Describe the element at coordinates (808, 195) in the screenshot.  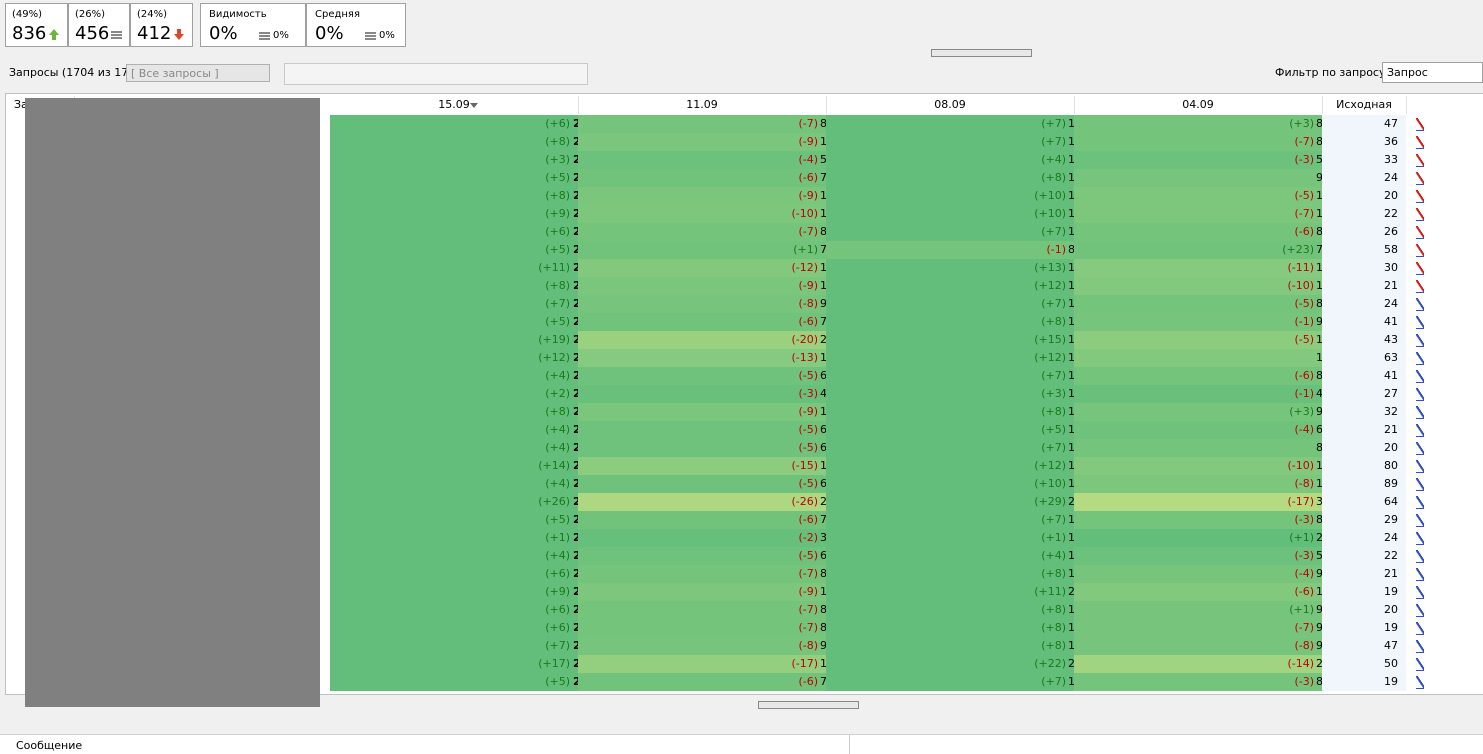
I see `position-change: (-9)` at that location.